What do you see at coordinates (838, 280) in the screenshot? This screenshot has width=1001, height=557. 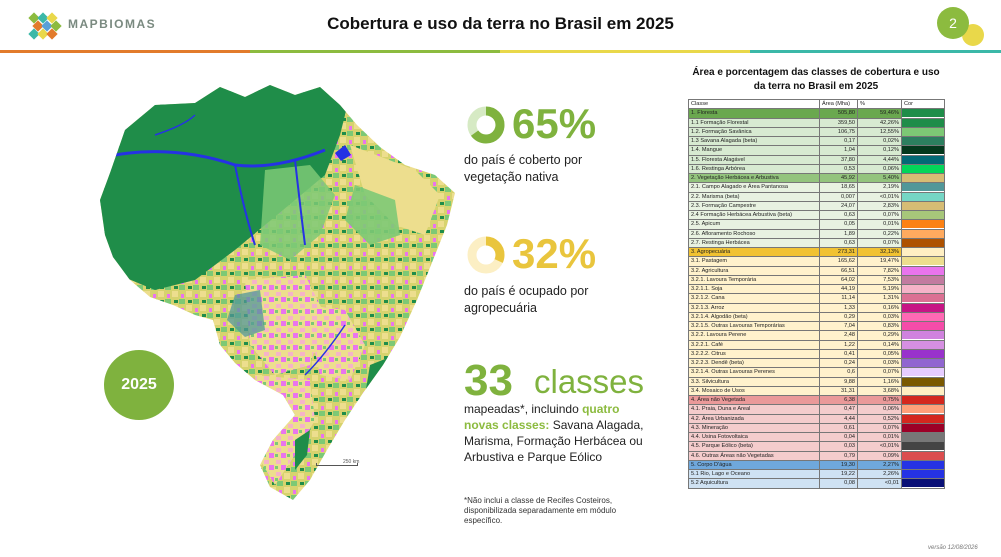 I see `area-cell: 64,02` at bounding box center [838, 280].